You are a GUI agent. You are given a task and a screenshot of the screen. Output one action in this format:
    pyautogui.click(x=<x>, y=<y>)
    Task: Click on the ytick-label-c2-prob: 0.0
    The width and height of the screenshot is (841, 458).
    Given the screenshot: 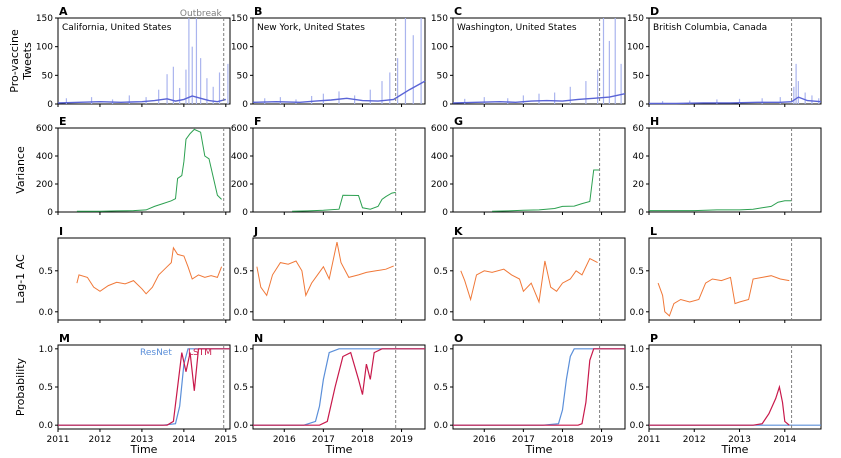 What is the action you would take?
    pyautogui.click(x=441, y=426)
    